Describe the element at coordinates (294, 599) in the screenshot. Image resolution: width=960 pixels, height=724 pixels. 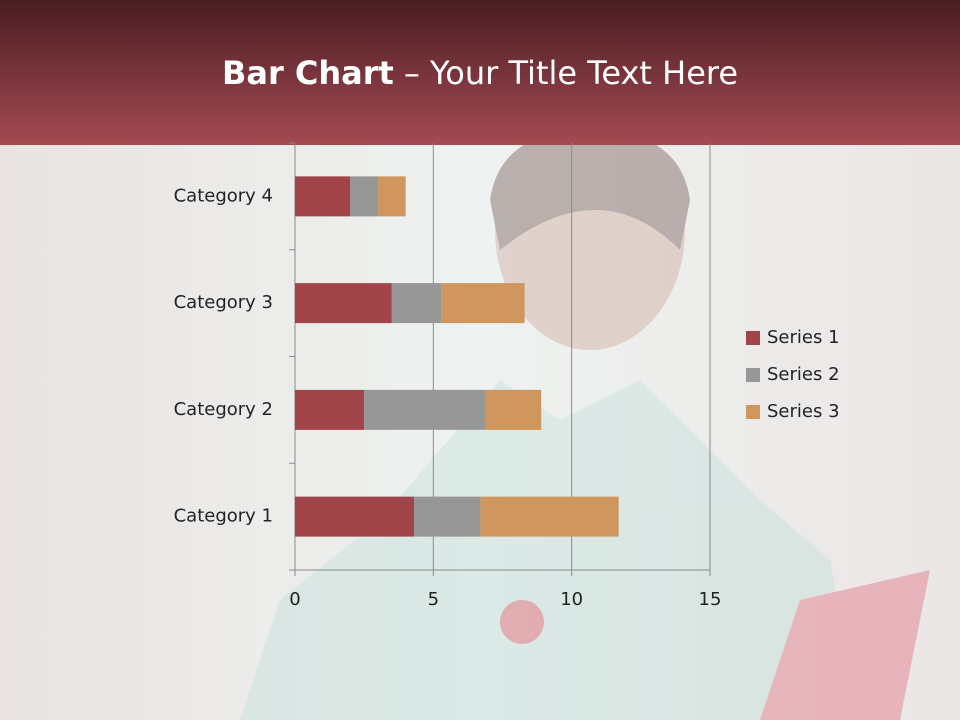
I see `x-tick-label: 0` at that location.